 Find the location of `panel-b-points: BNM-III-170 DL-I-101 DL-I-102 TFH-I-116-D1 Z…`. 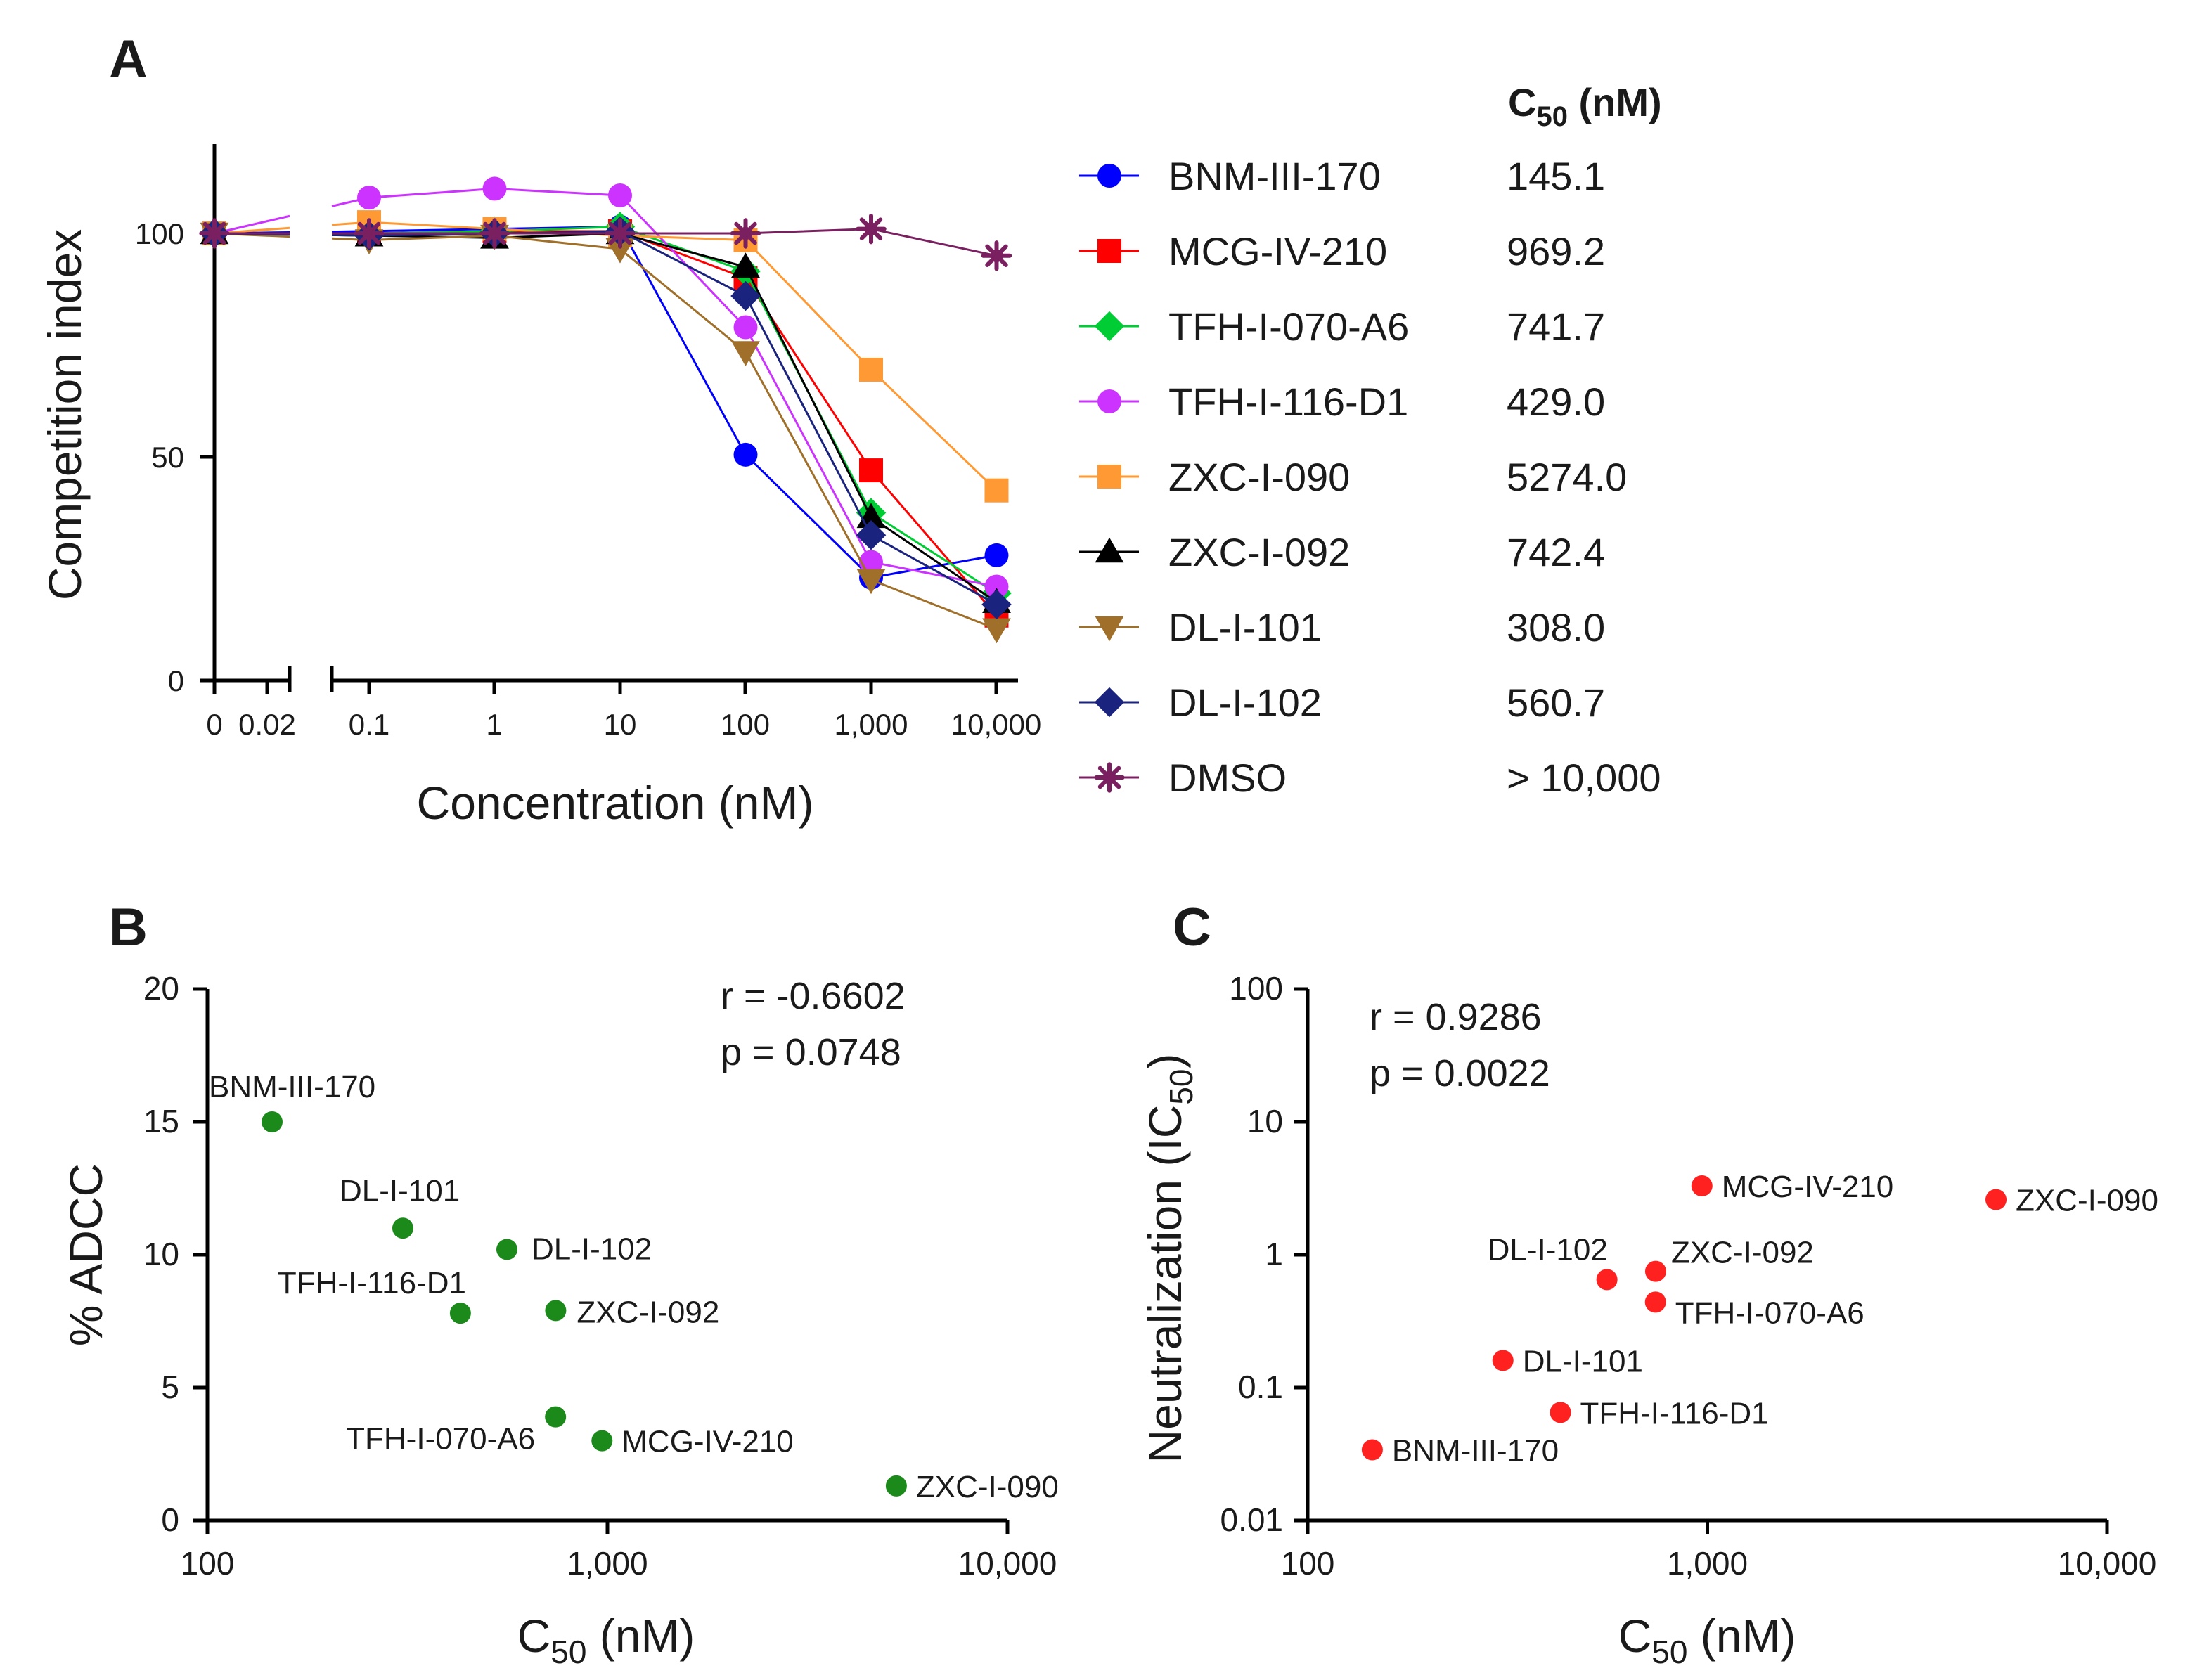

panel-b-points: BNM-III-170 DL-I-101 DL-I-102 TFH-I-116-D1 Z… is located at coordinates (634, 1287).